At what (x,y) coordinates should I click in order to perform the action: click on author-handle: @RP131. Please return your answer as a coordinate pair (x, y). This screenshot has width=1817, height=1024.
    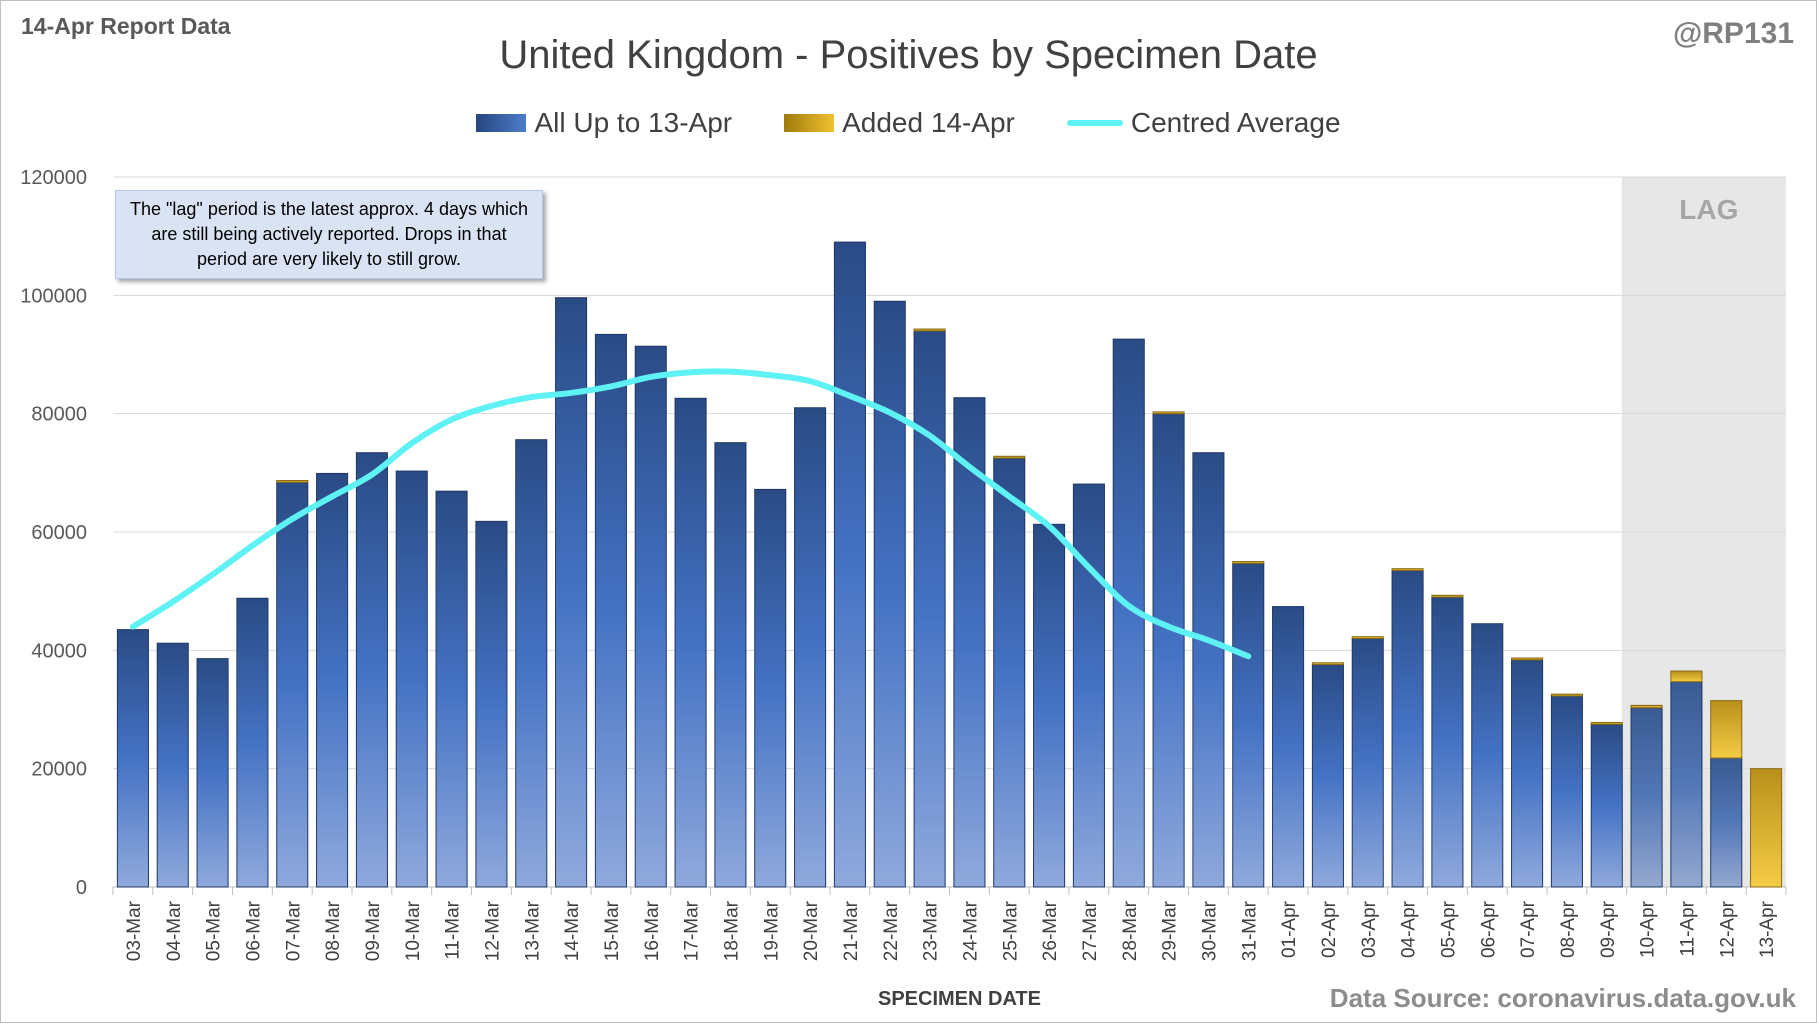
    Looking at the image, I should click on (1733, 33).